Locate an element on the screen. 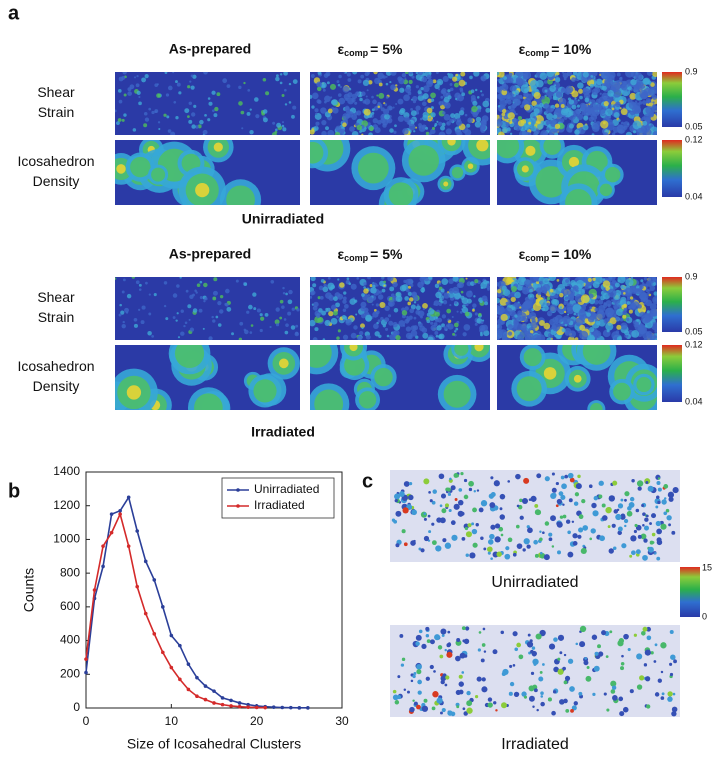  colorbar-max: 0.12 is located at coordinates (694, 344).